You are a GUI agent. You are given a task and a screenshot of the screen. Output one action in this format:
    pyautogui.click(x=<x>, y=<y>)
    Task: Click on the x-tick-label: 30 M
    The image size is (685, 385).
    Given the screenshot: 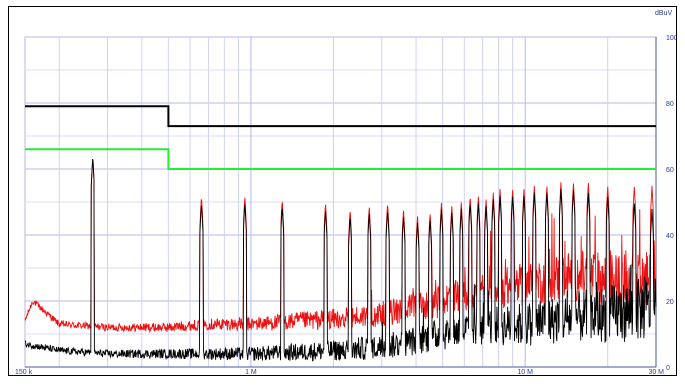 What is the action you would take?
    pyautogui.click(x=656, y=372)
    